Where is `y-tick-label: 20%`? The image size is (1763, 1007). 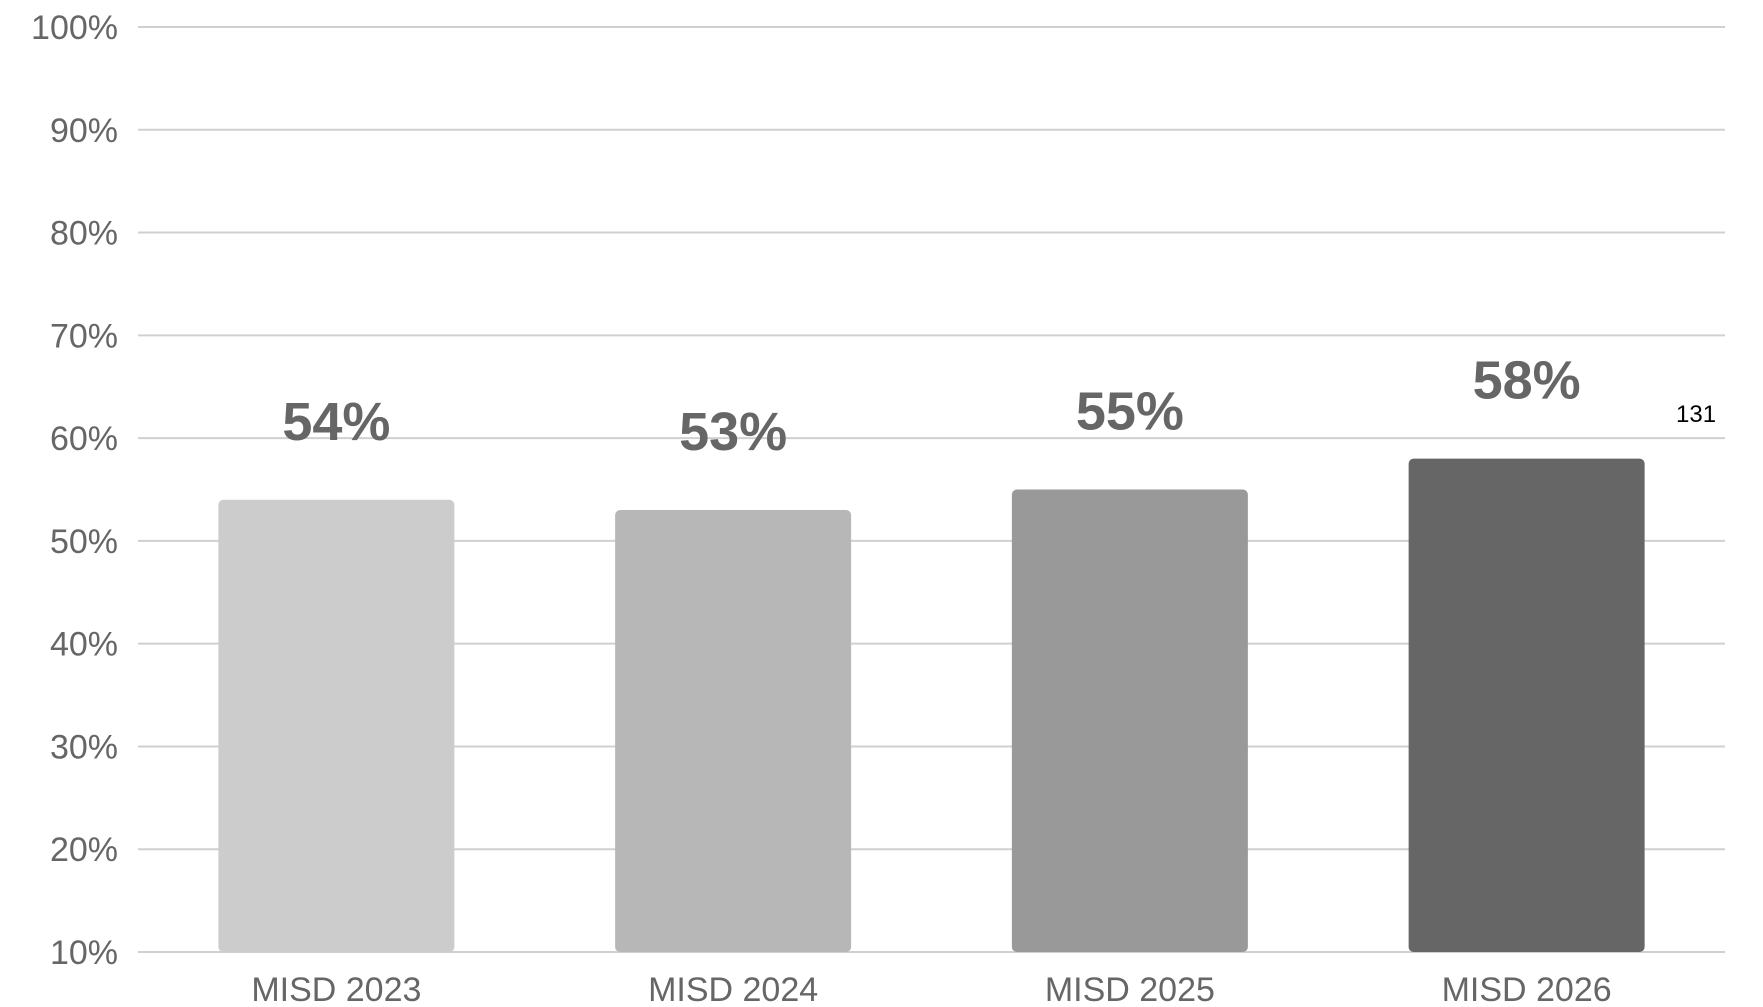
y-tick-label: 20% is located at coordinates (84, 850).